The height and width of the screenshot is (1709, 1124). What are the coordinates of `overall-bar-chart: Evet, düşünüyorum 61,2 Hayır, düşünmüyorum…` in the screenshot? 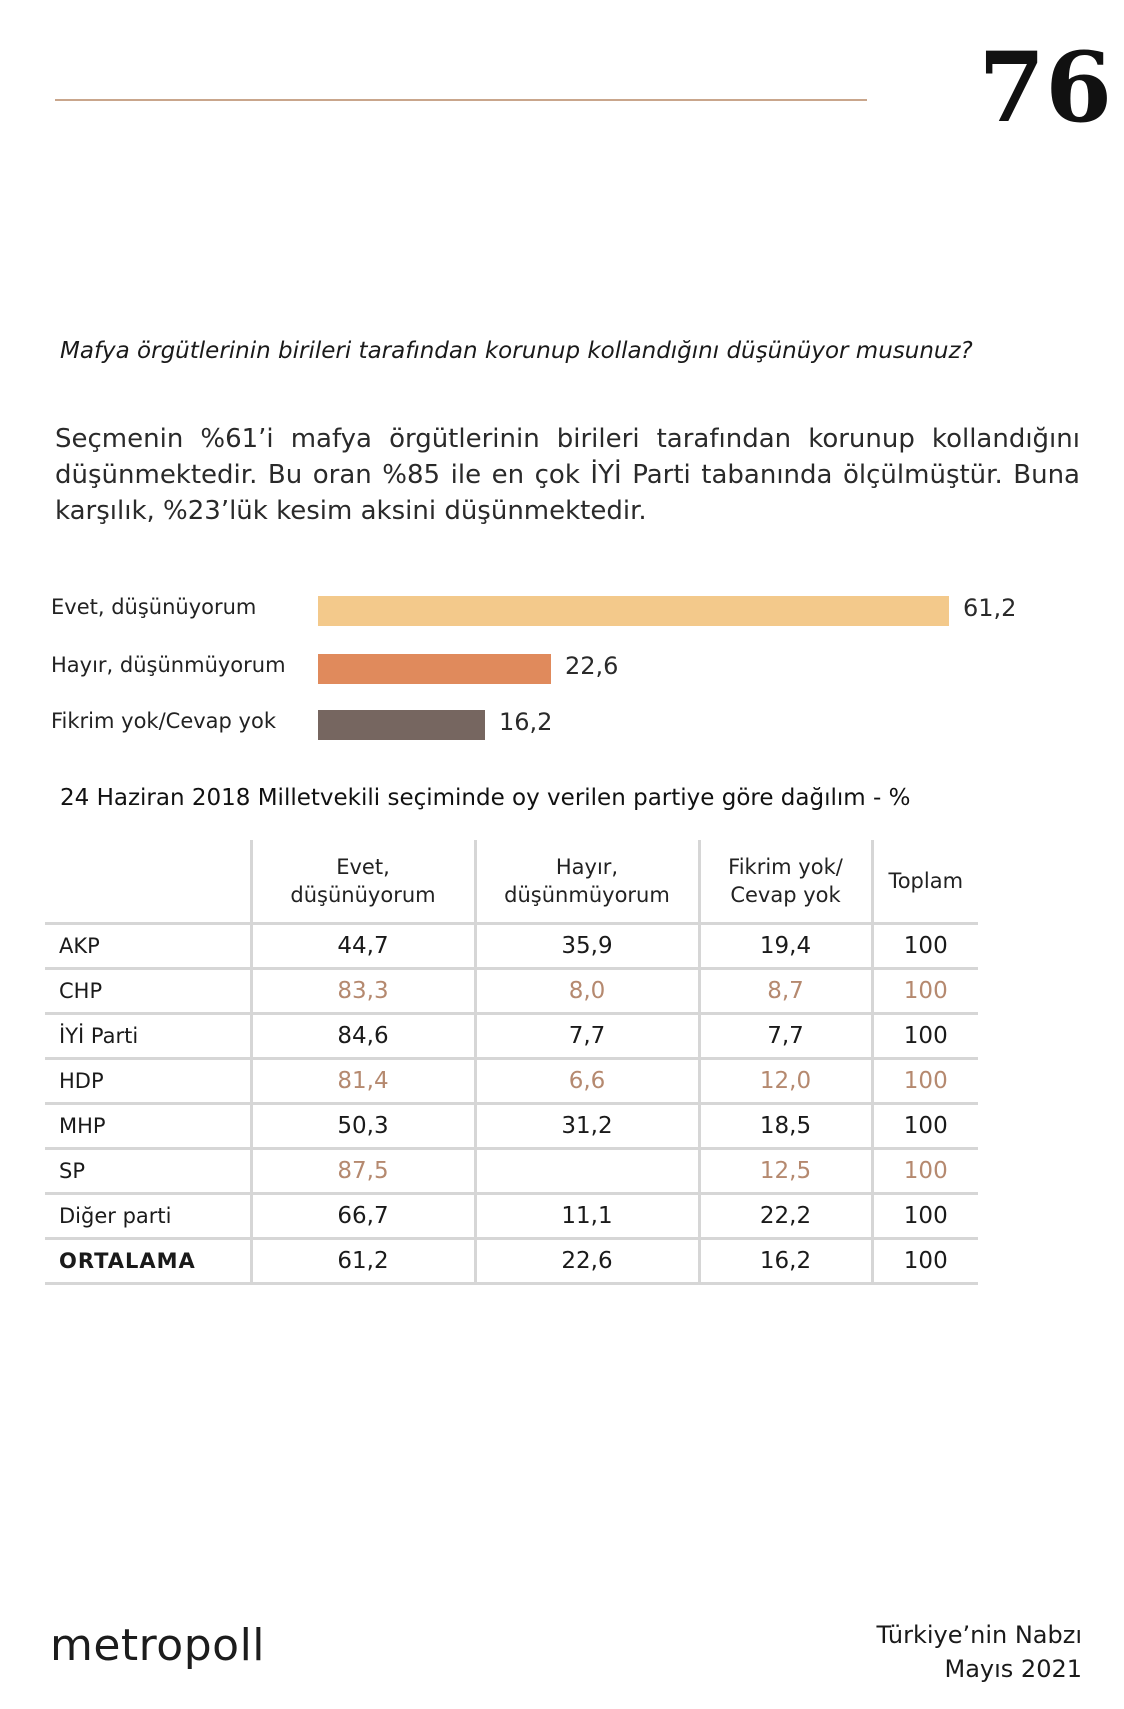 It's located at (562, 665).